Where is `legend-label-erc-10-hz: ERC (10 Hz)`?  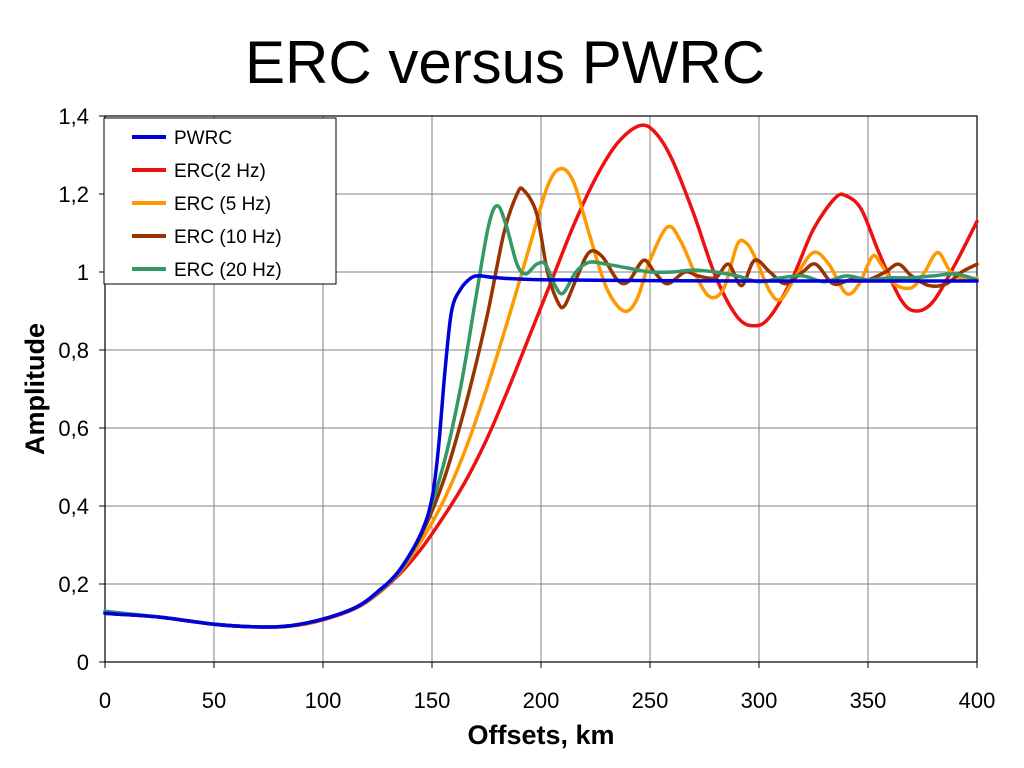
legend-label-erc-10-hz: ERC (10 Hz) is located at coordinates (228, 237).